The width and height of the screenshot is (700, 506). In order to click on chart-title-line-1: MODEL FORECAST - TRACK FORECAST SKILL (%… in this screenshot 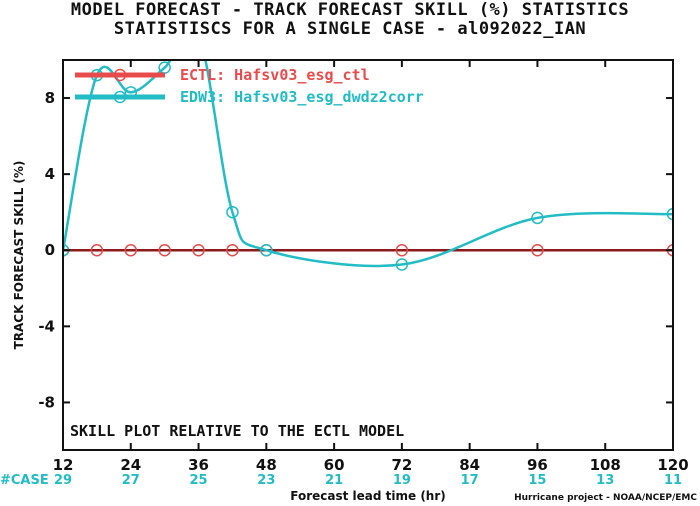, I will do `click(350, 10)`.